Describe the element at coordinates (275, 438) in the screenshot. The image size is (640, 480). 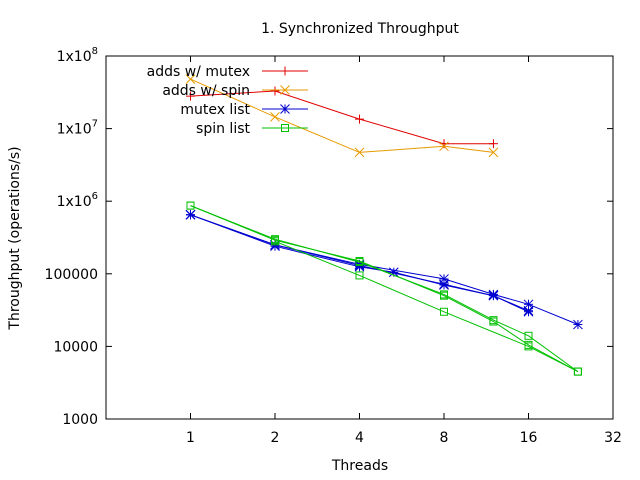
I see `x-tick-label: 2` at that location.